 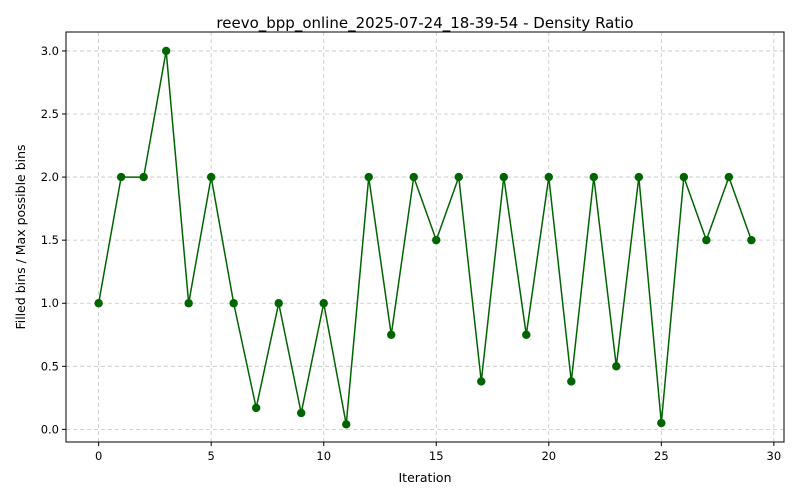 What do you see at coordinates (50, 177) in the screenshot?
I see `y-tick-label: 2.0` at bounding box center [50, 177].